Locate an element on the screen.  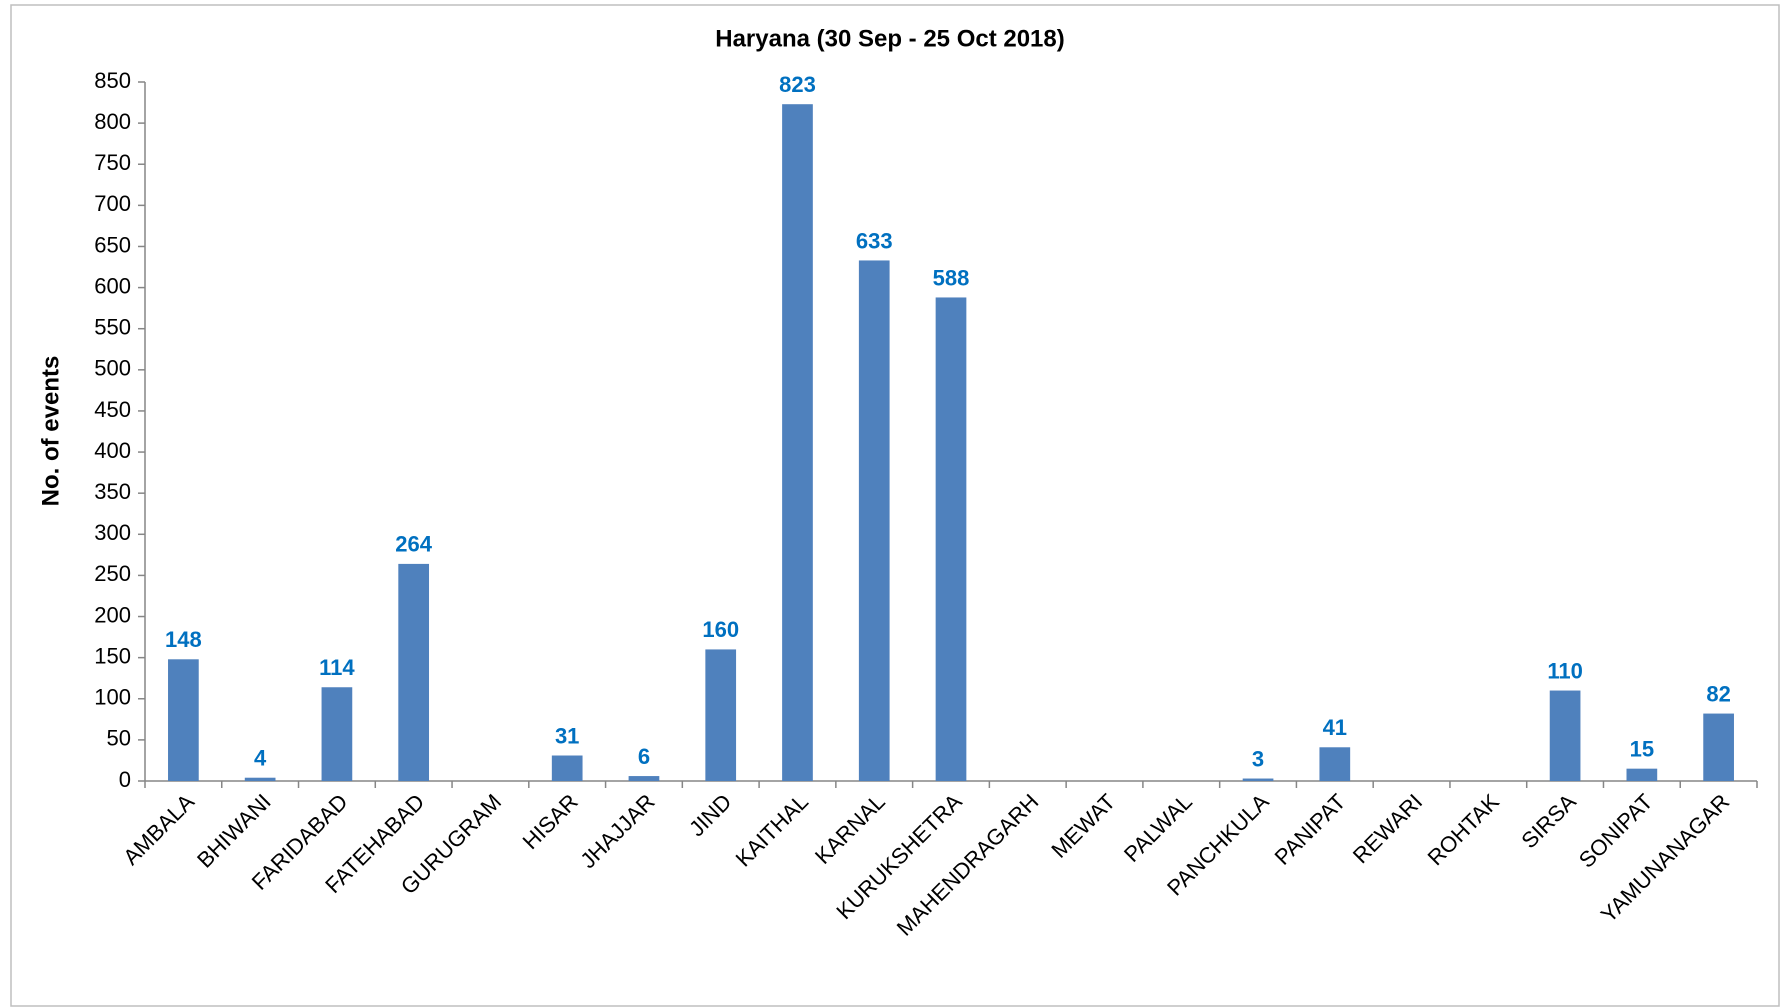
y-tick-label: 250 is located at coordinates (112, 573).